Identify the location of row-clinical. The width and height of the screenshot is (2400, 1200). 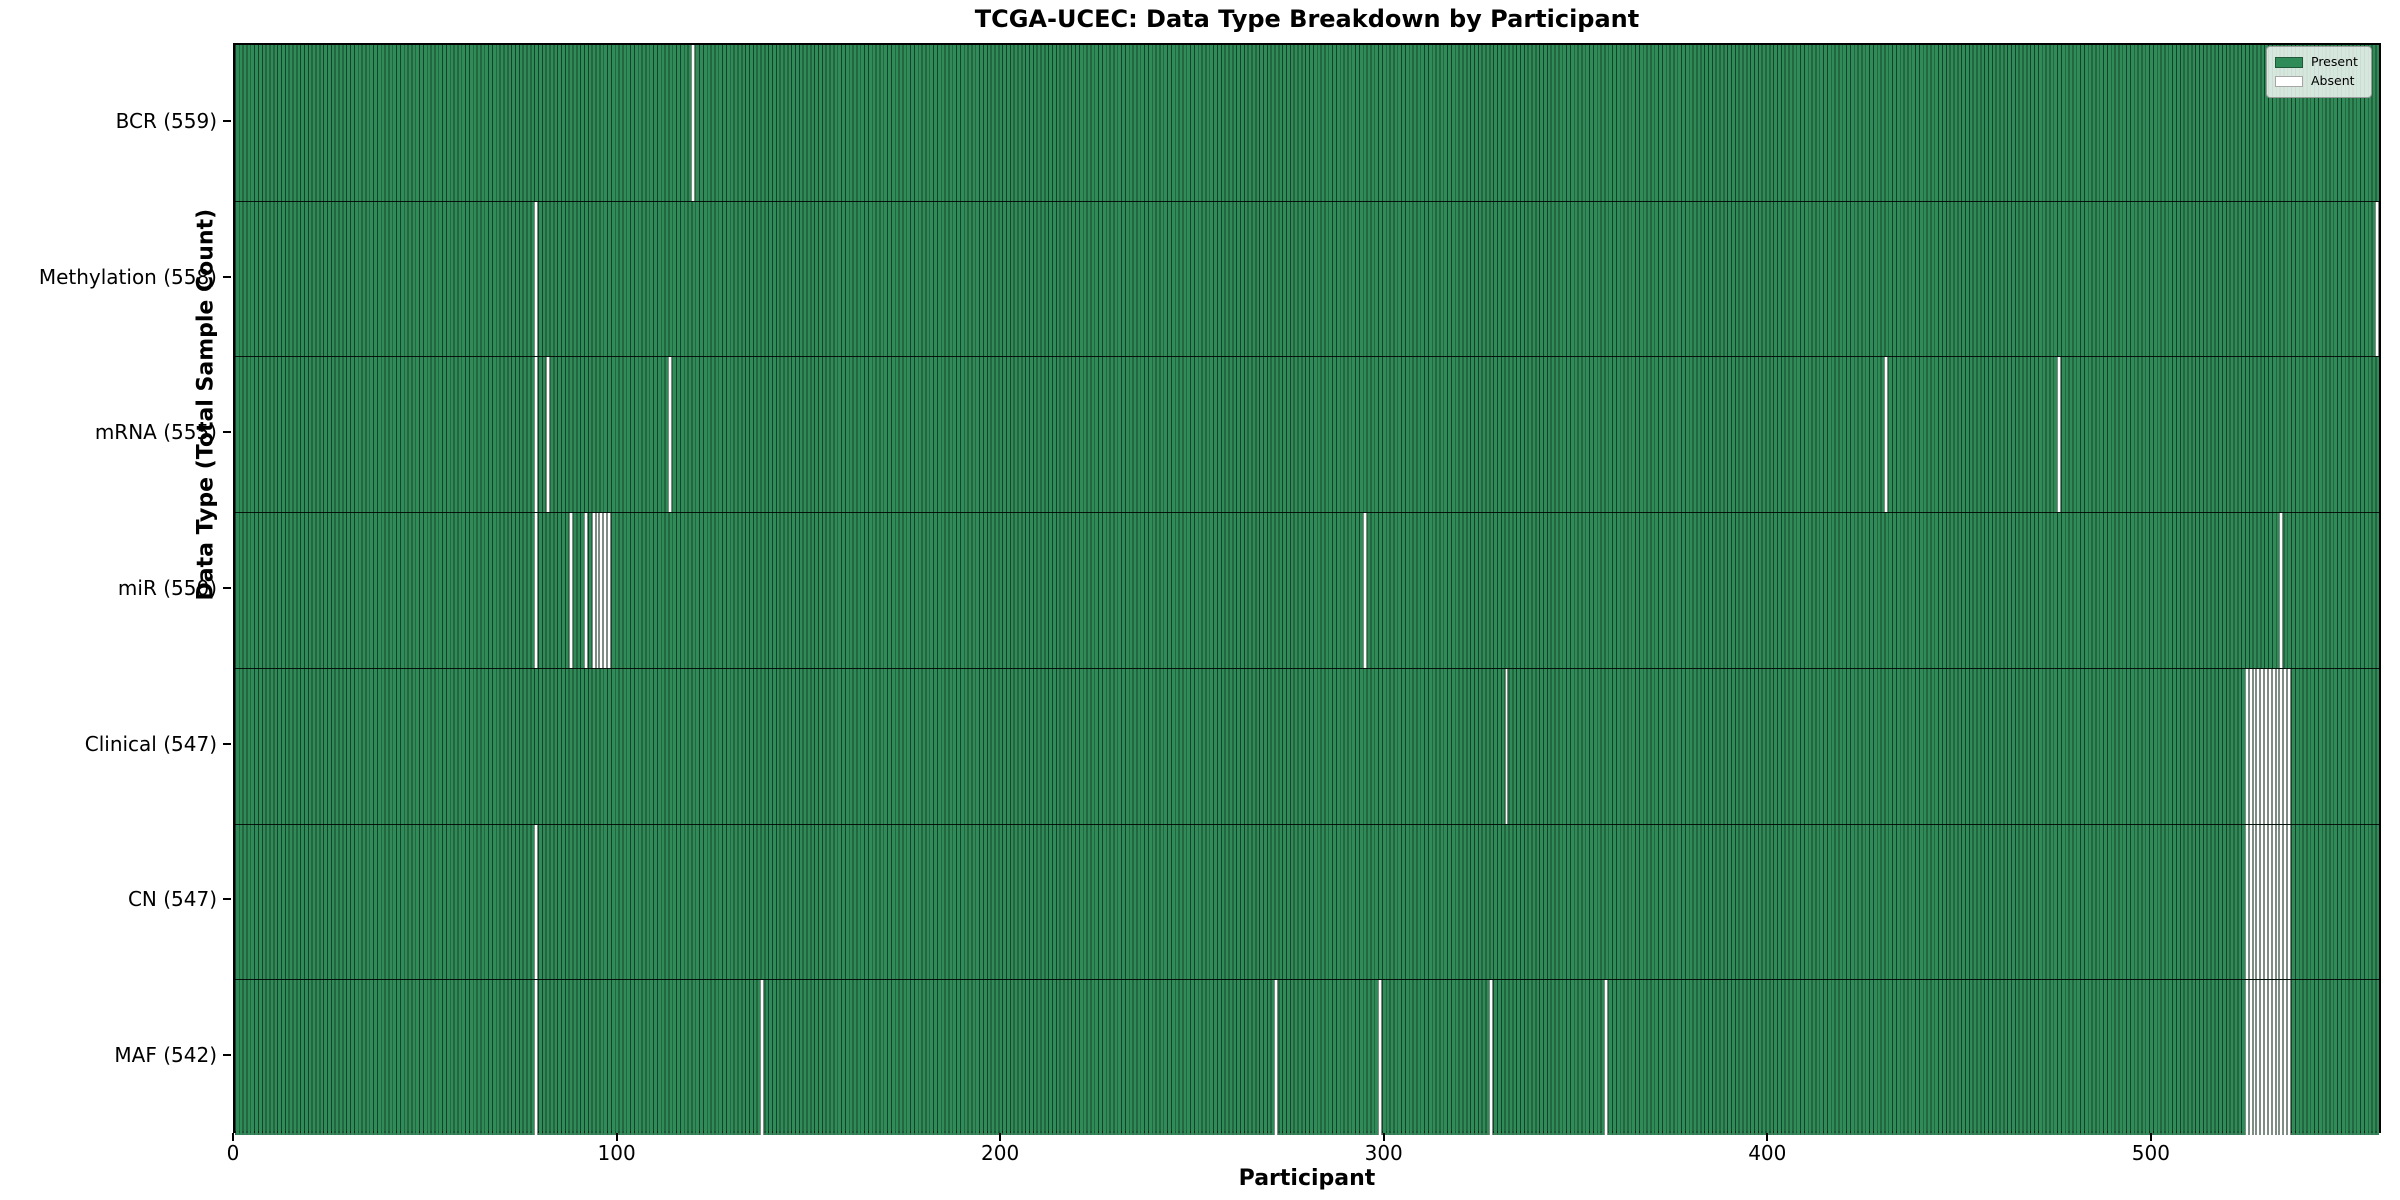
(1307, 745).